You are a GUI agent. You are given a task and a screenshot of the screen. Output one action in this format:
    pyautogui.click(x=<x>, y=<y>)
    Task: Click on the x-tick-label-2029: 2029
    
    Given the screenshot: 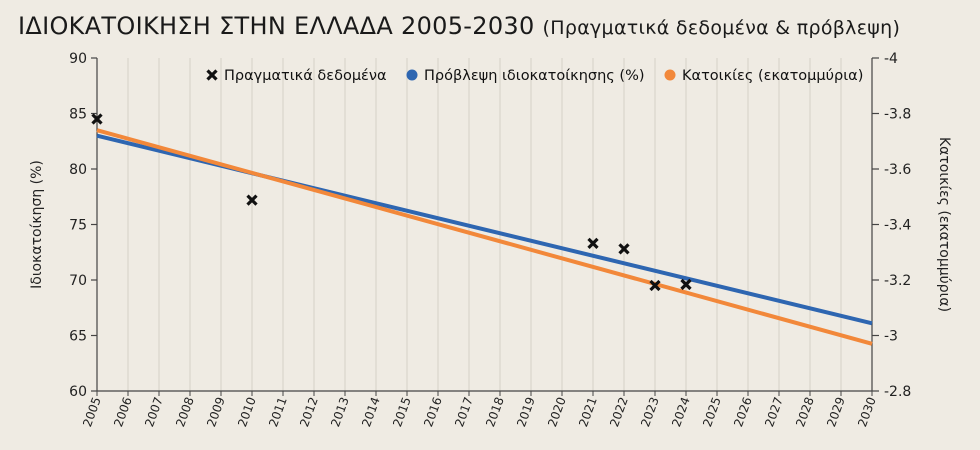 What is the action you would take?
    pyautogui.click(x=836, y=411)
    